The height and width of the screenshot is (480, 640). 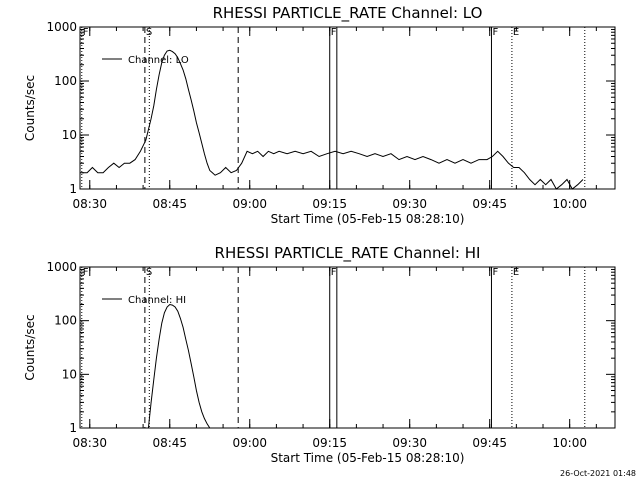 I want to click on chart-title: RHESSI PARTICLE_RATE Channel: HI, so click(x=348, y=253).